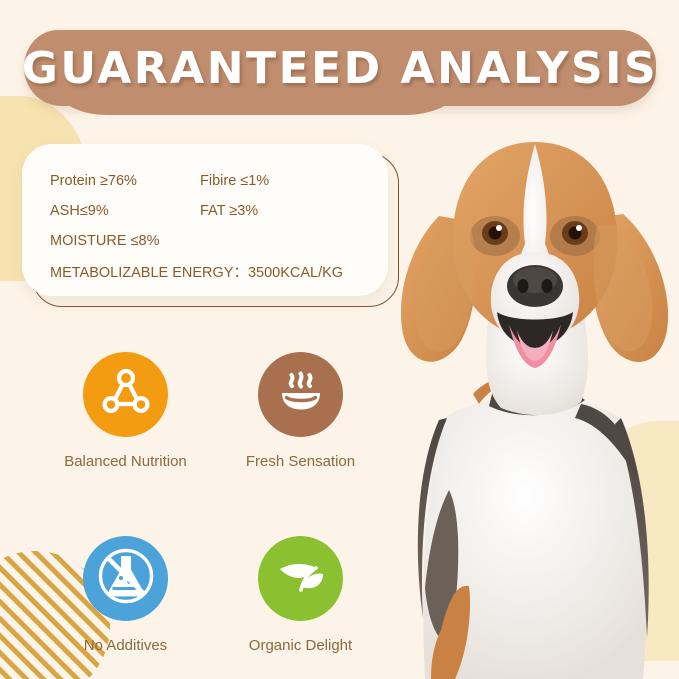 The image size is (679, 679). I want to click on feature-row-gap, so click(213, 503).